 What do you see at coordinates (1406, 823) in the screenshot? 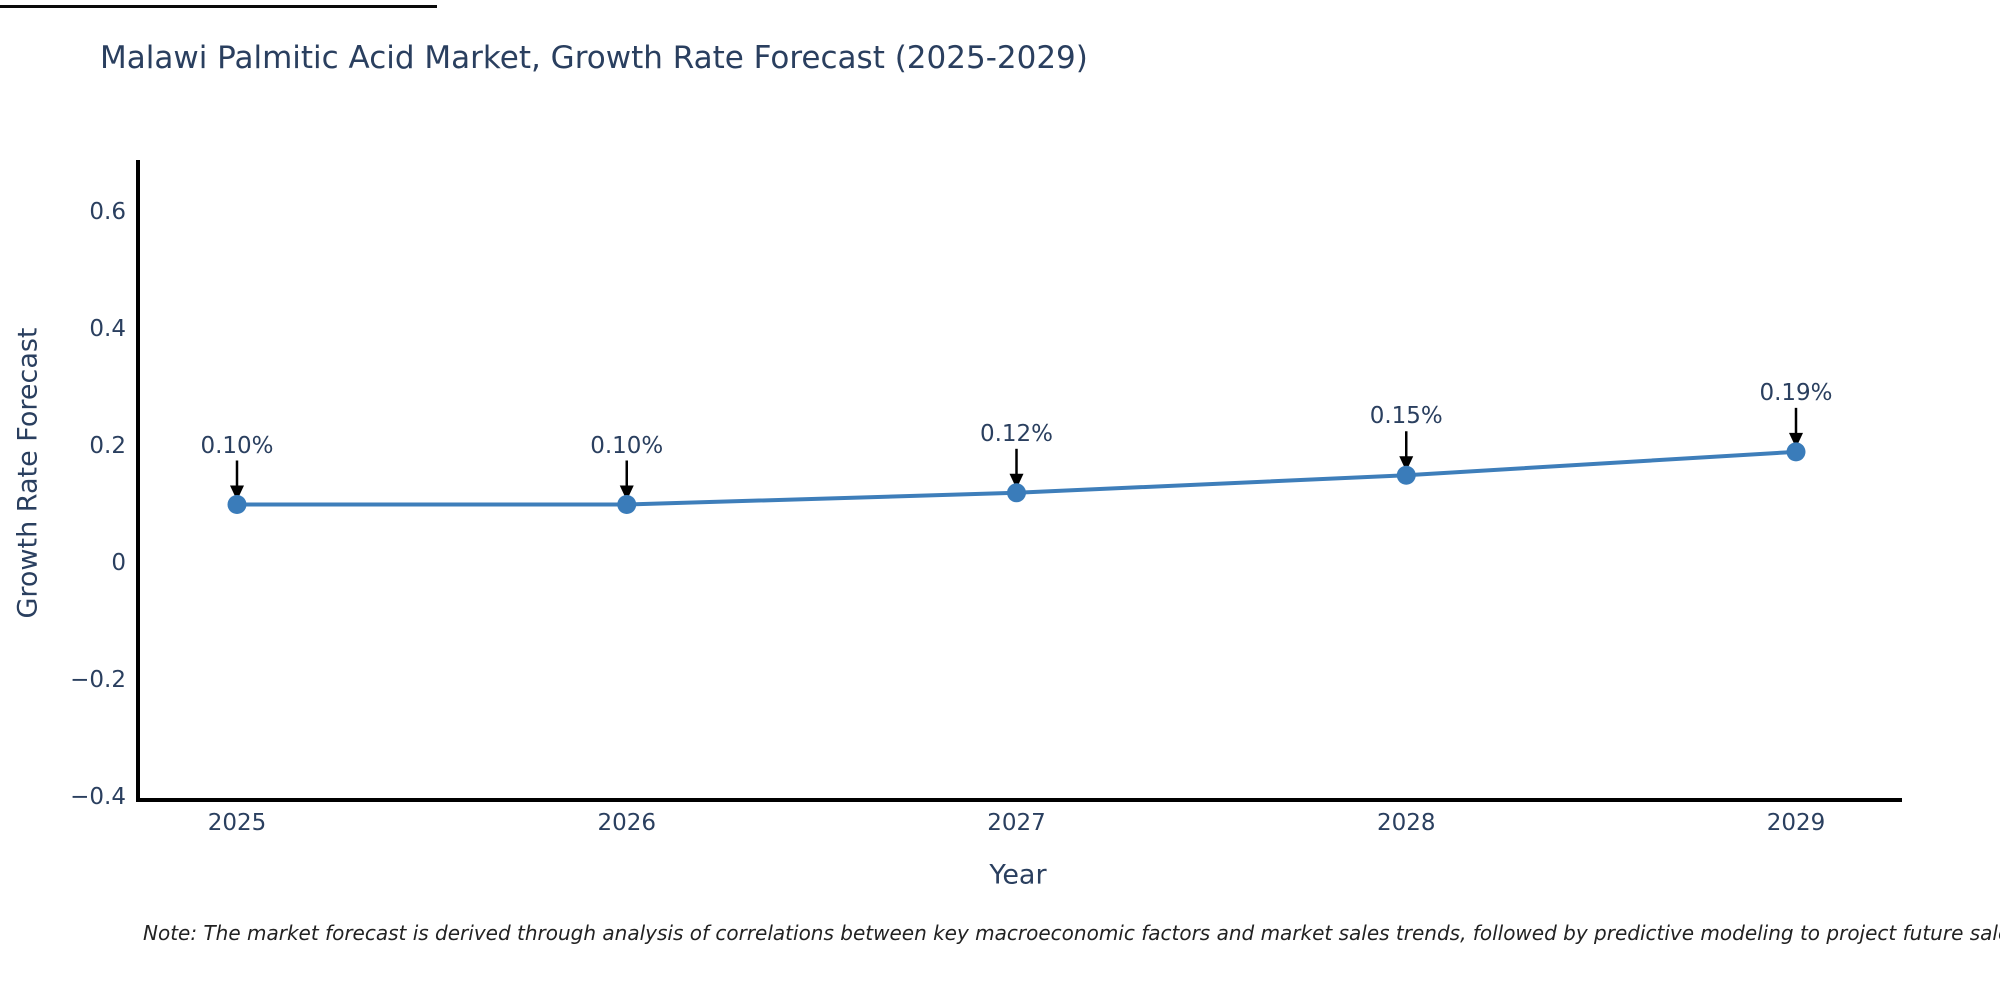
I see `x-tick-label: 2028` at bounding box center [1406, 823].